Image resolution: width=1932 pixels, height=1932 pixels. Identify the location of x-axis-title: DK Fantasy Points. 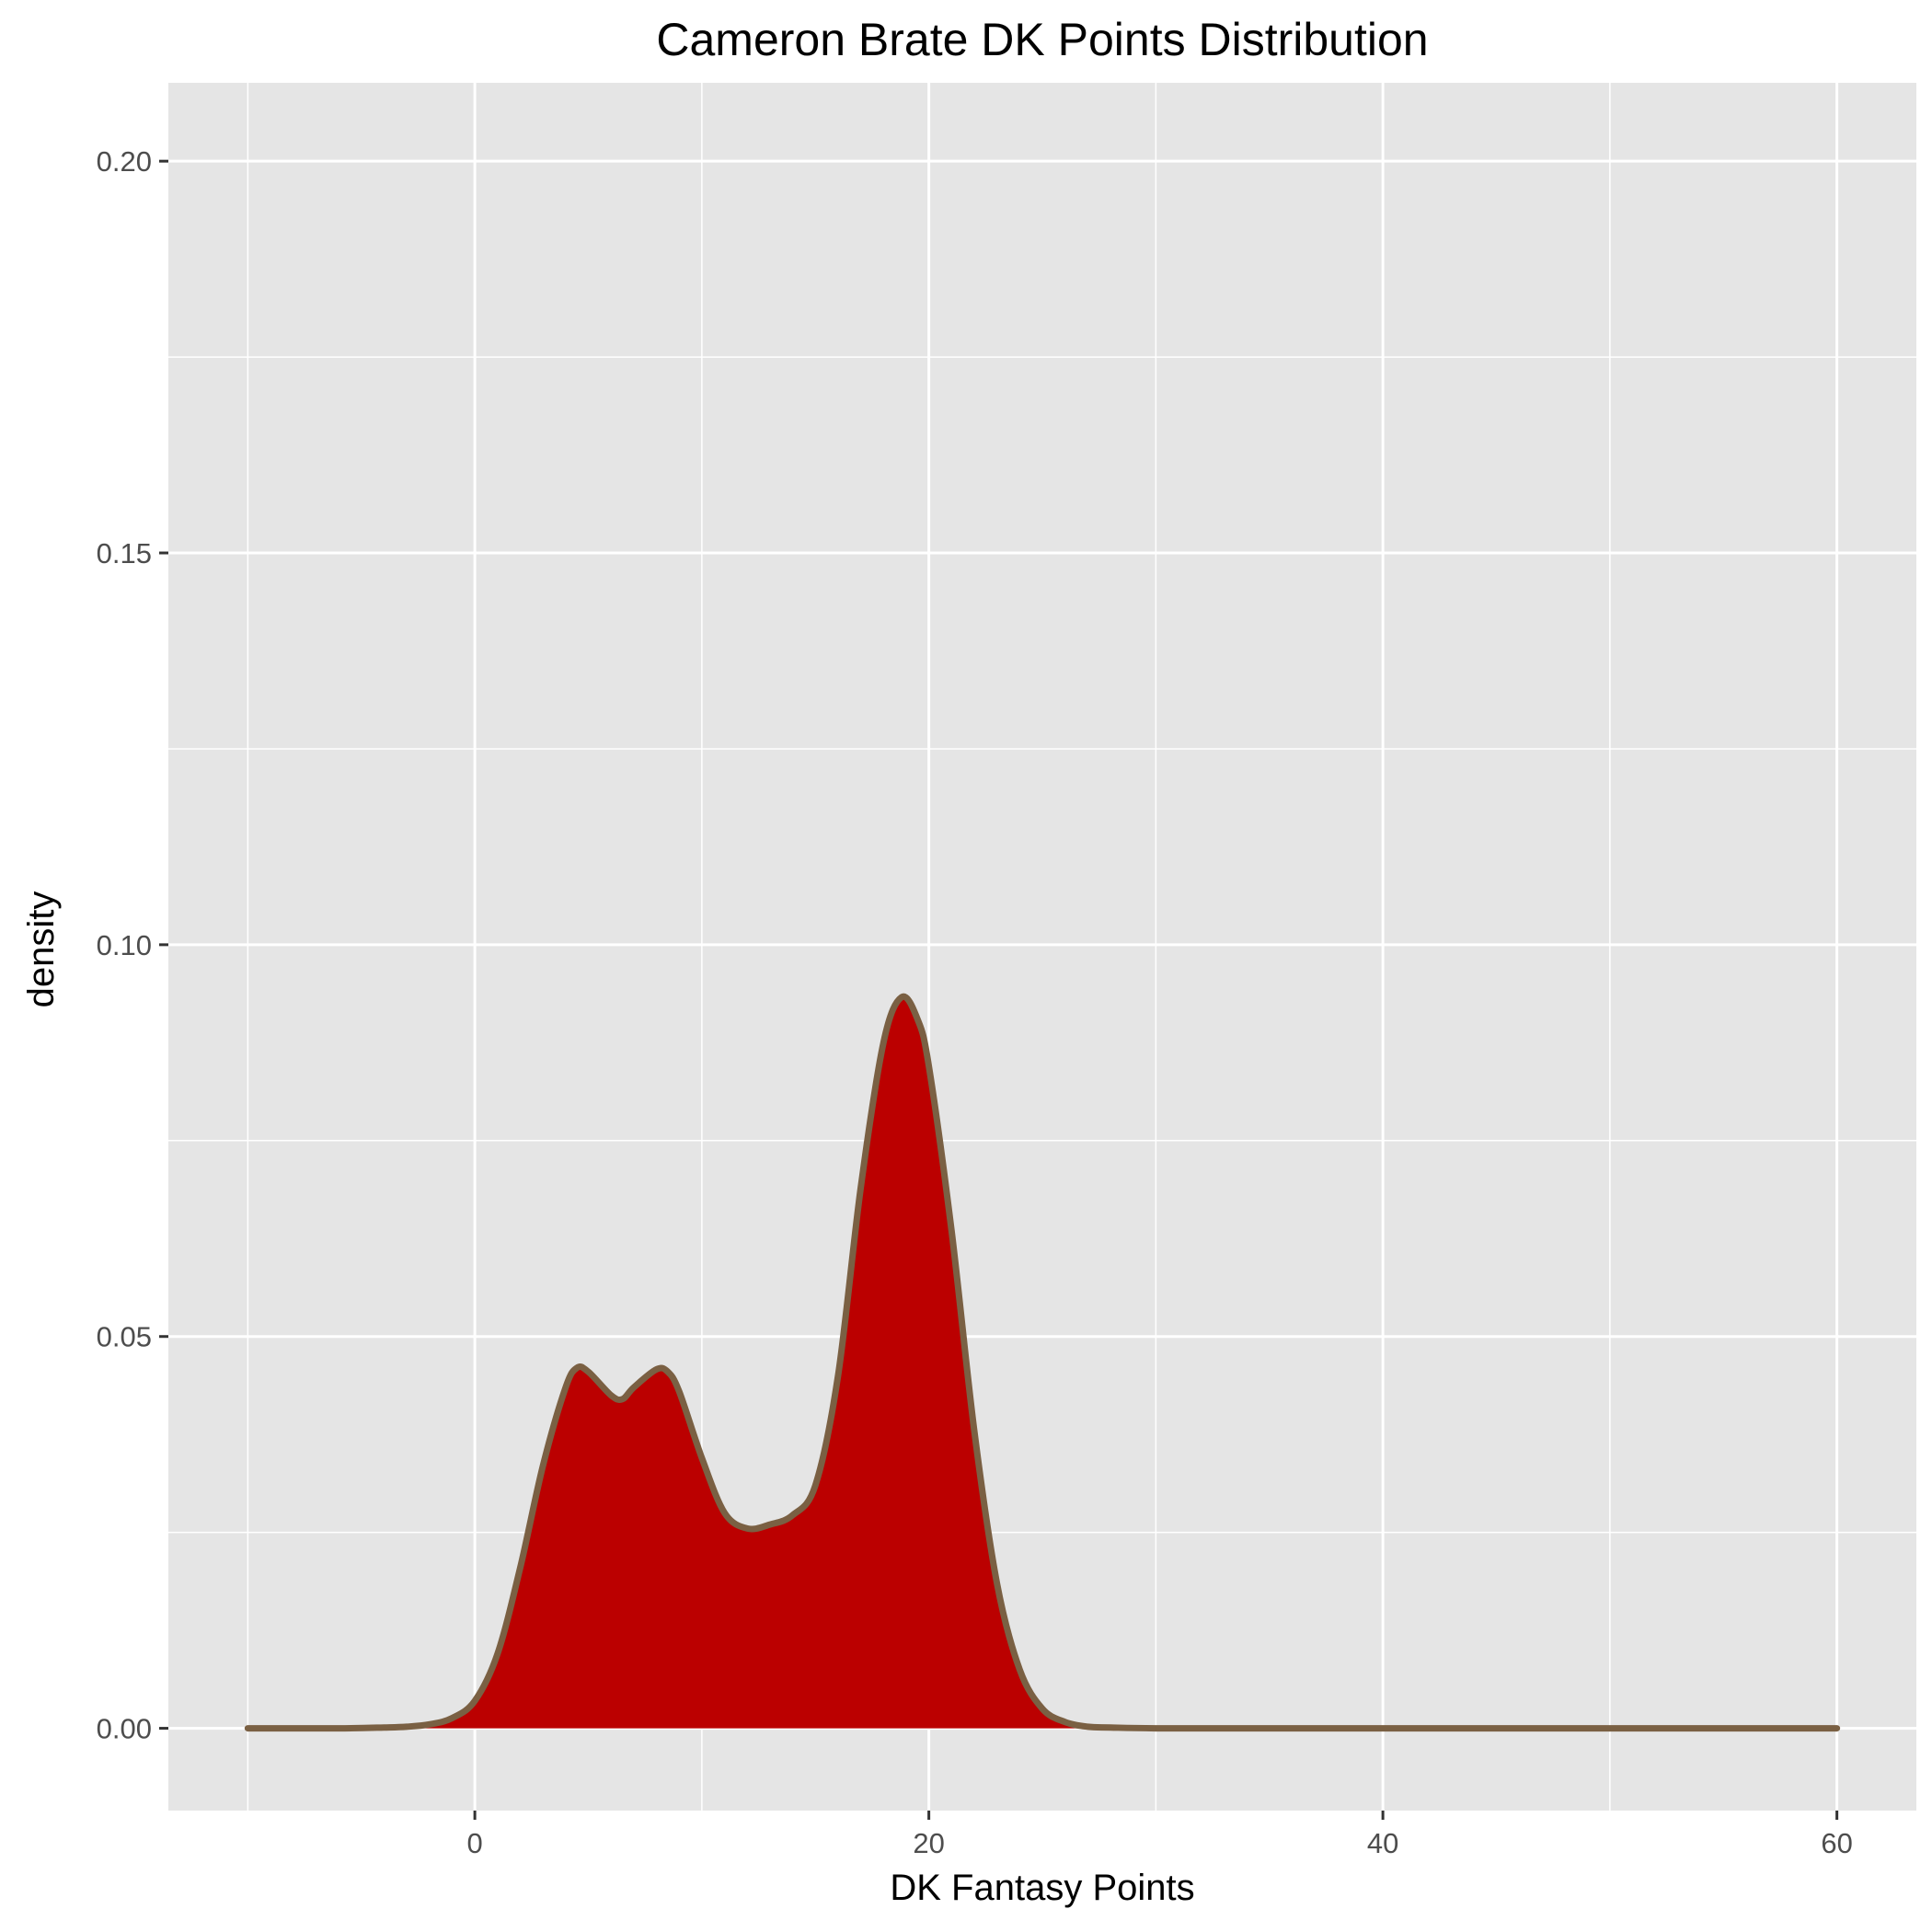
(1042, 1888).